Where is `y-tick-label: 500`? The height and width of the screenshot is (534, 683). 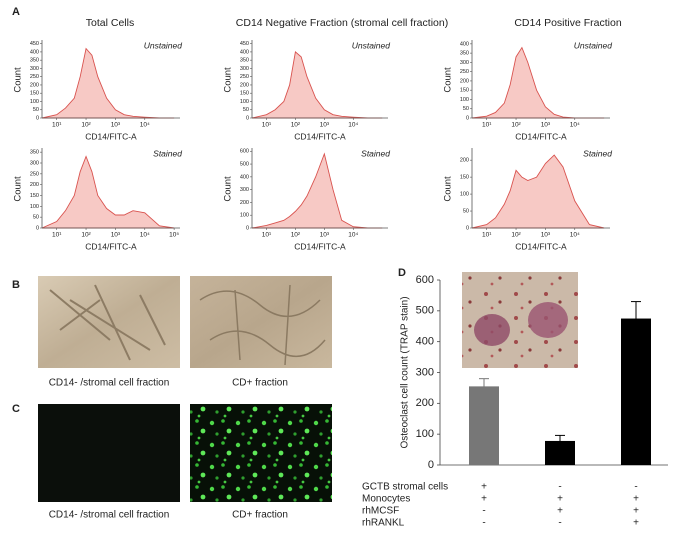 y-tick-label: 500 is located at coordinates (425, 311).